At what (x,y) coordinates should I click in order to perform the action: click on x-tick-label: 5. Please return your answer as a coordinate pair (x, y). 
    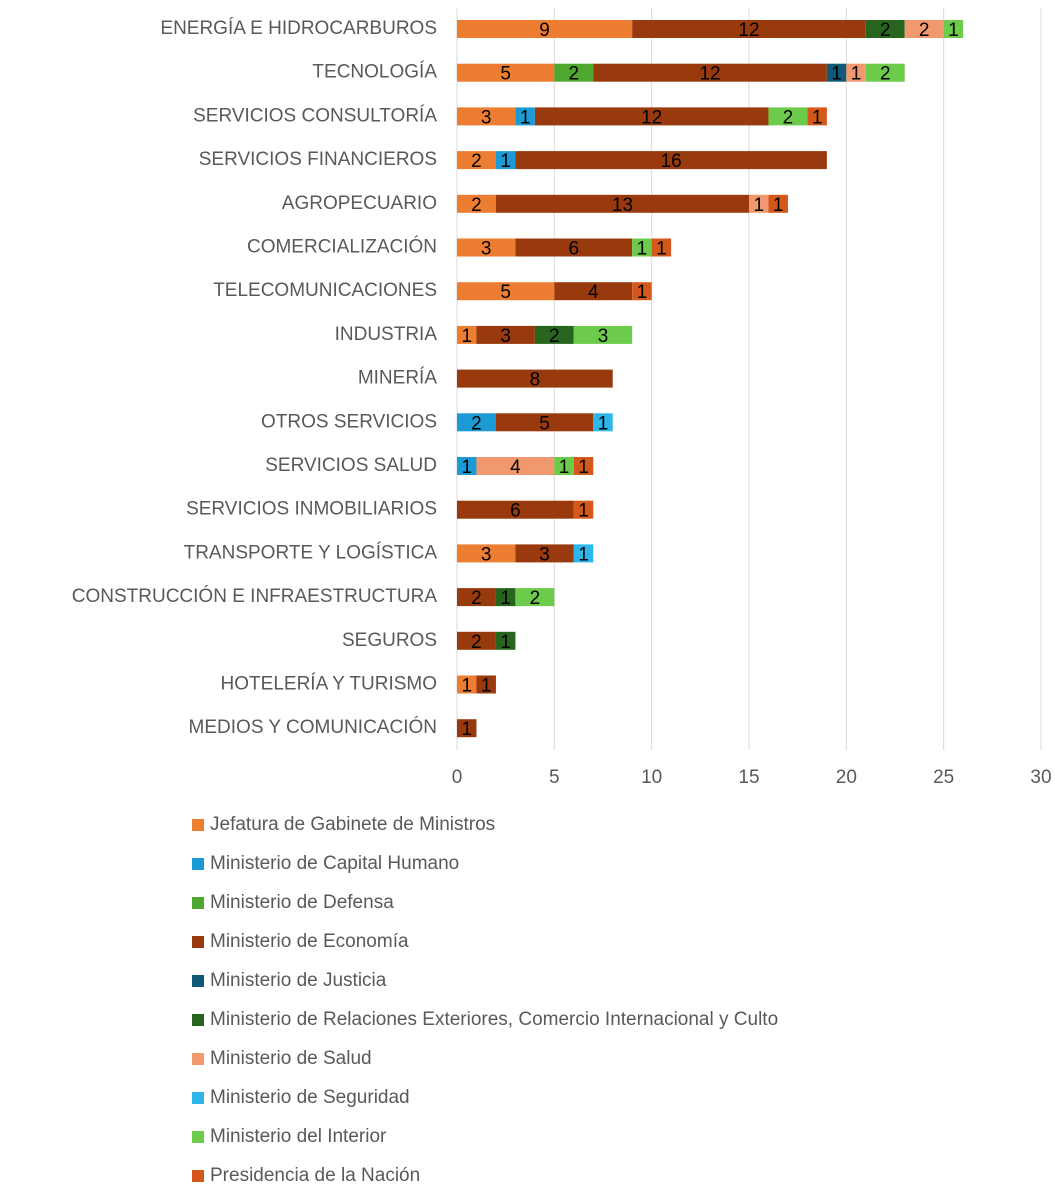
    Looking at the image, I should click on (554, 777).